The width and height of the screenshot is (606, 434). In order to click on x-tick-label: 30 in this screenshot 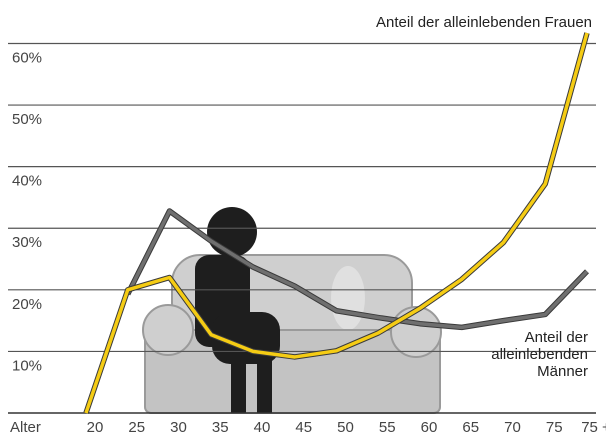, I will do `click(178, 426)`.